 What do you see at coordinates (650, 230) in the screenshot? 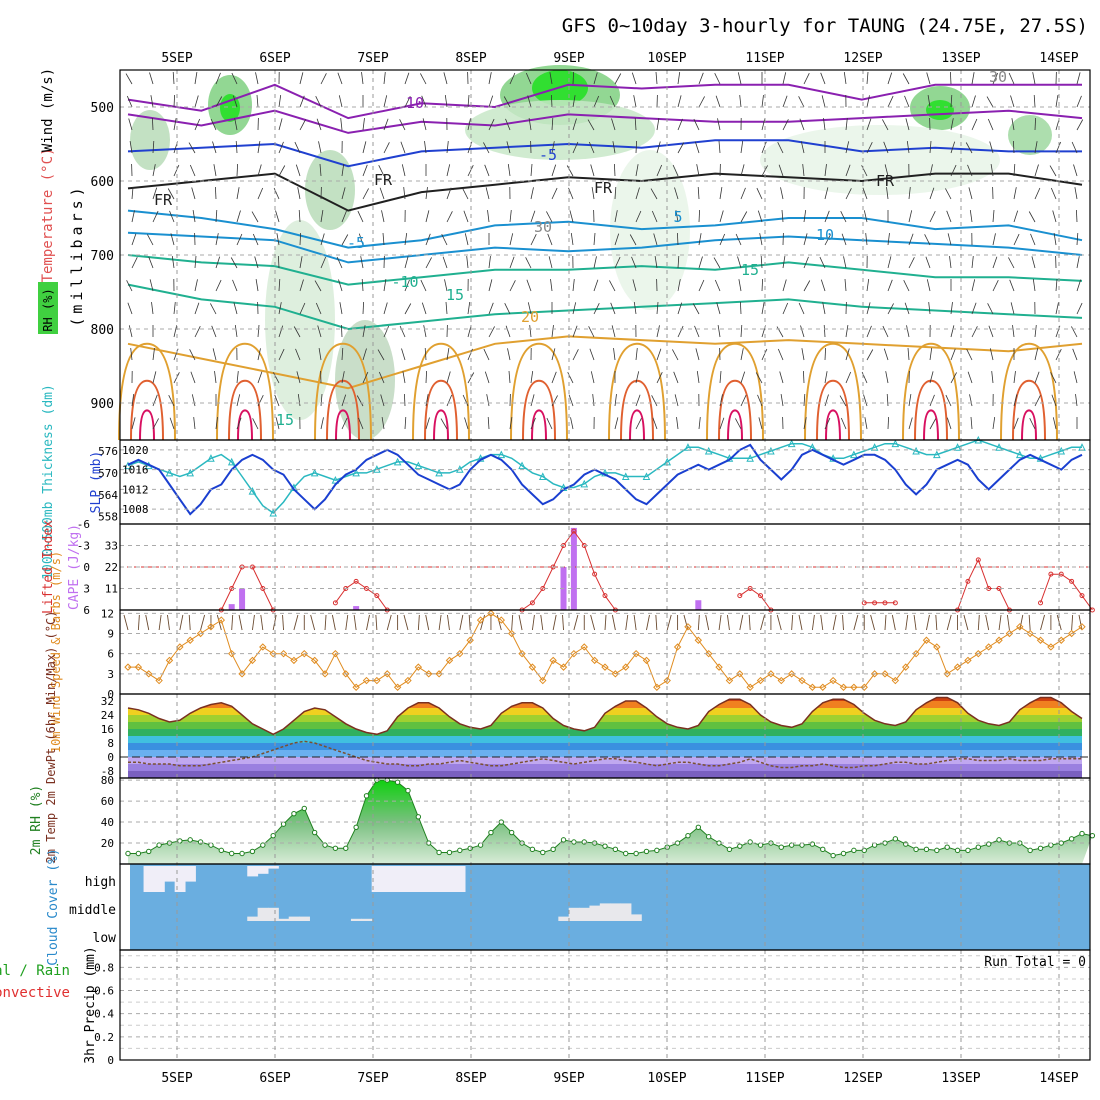
I see `rh-contour-fill` at bounding box center [650, 230].